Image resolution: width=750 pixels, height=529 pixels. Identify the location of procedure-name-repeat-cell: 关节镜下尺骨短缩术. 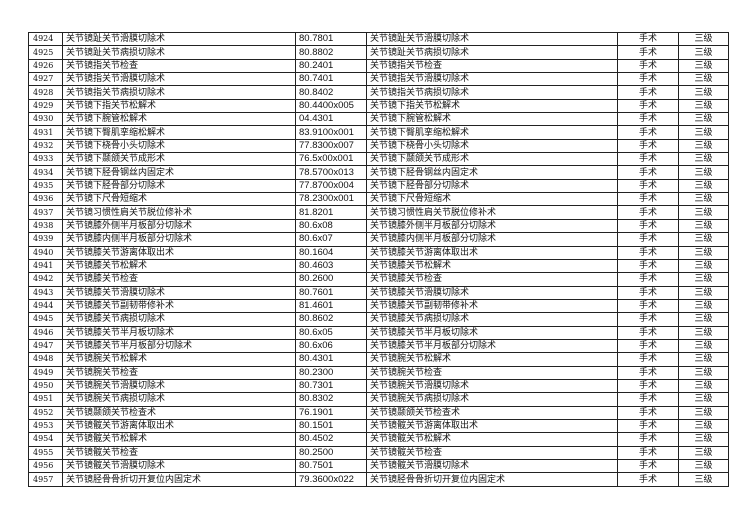
(492, 199).